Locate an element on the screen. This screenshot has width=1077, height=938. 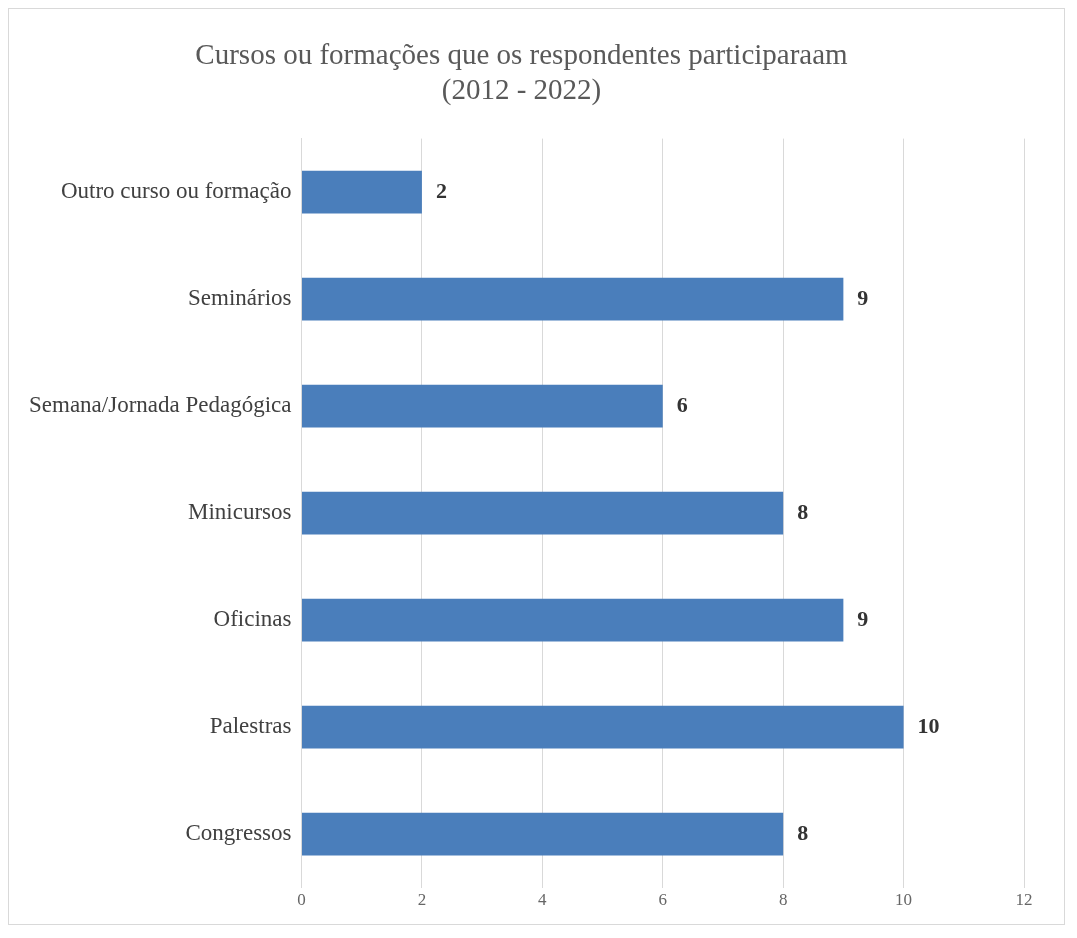
y-tick-label: Semana/Jornada Pedagógica is located at coordinates (160, 405).